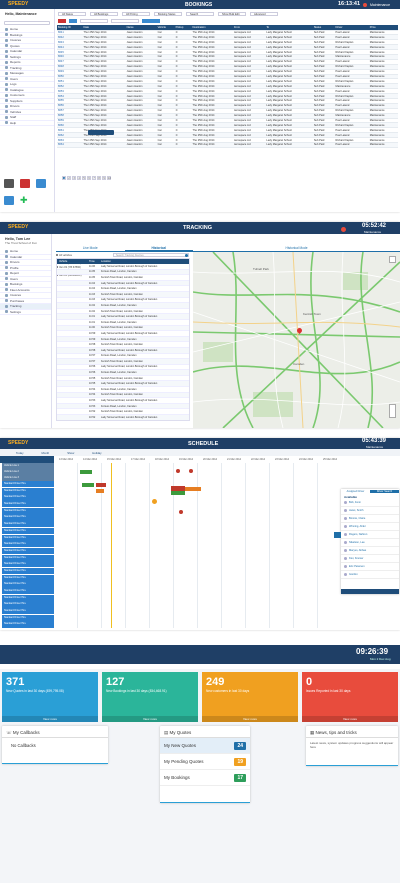 This screenshot has width=400, height=883. Describe the element at coordinates (79, 178) in the screenshot. I see `page-button: 4` at that location.